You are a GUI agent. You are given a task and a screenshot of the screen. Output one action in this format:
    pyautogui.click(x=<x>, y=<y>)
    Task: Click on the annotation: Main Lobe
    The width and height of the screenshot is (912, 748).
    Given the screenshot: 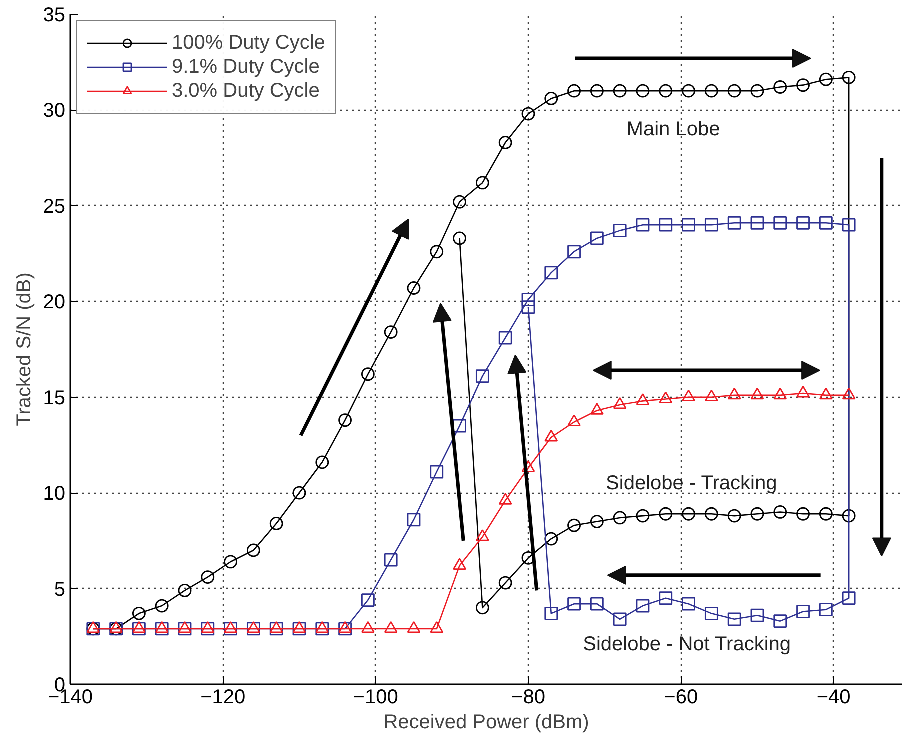 What is the action you would take?
    pyautogui.click(x=673, y=129)
    